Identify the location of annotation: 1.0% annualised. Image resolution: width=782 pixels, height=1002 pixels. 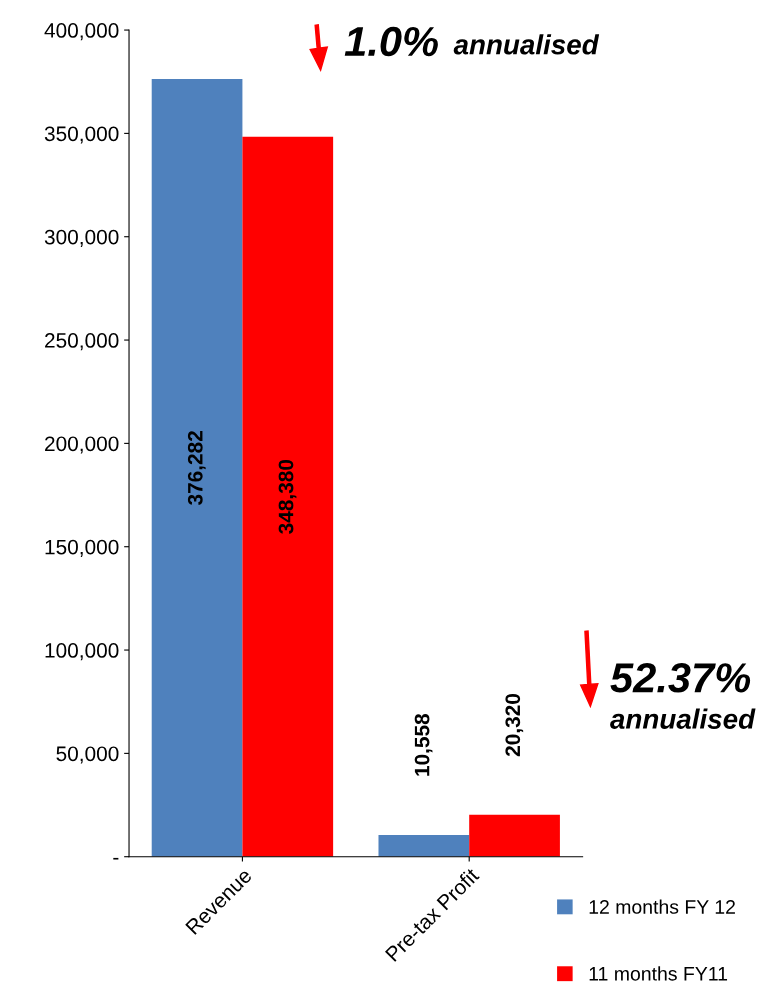
(472, 41).